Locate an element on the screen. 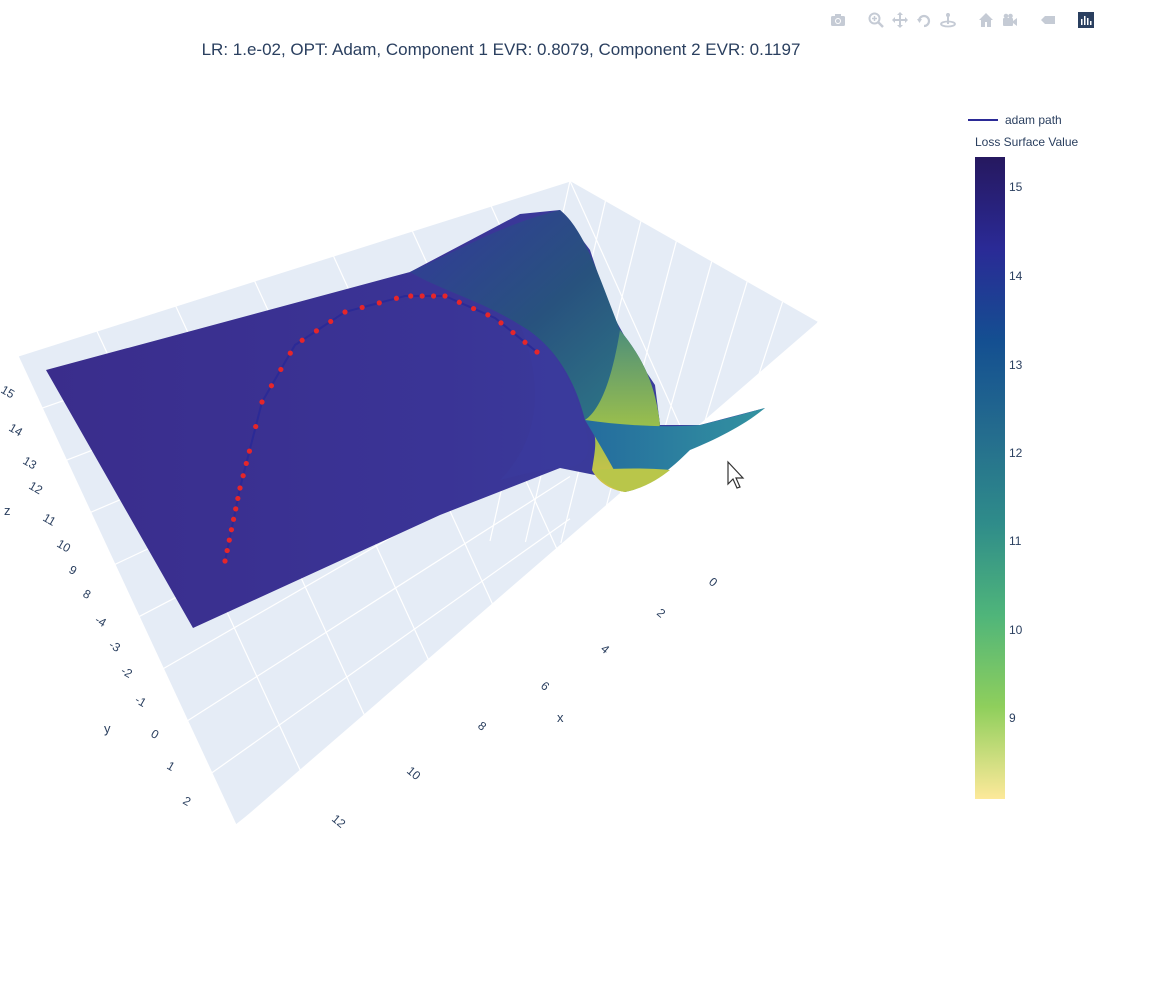 The image size is (1160, 1000). orbit-rotation-icon is located at coordinates (924, 20).